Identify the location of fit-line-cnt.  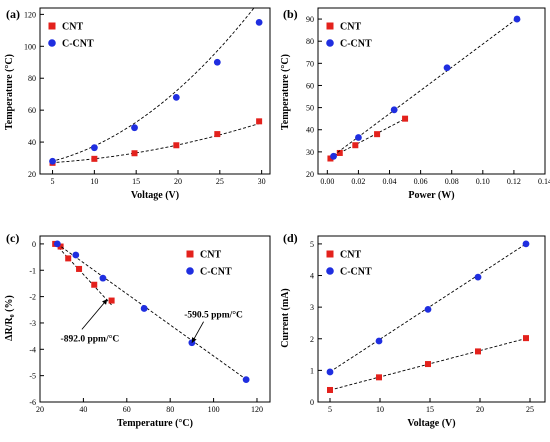
(368, 138).